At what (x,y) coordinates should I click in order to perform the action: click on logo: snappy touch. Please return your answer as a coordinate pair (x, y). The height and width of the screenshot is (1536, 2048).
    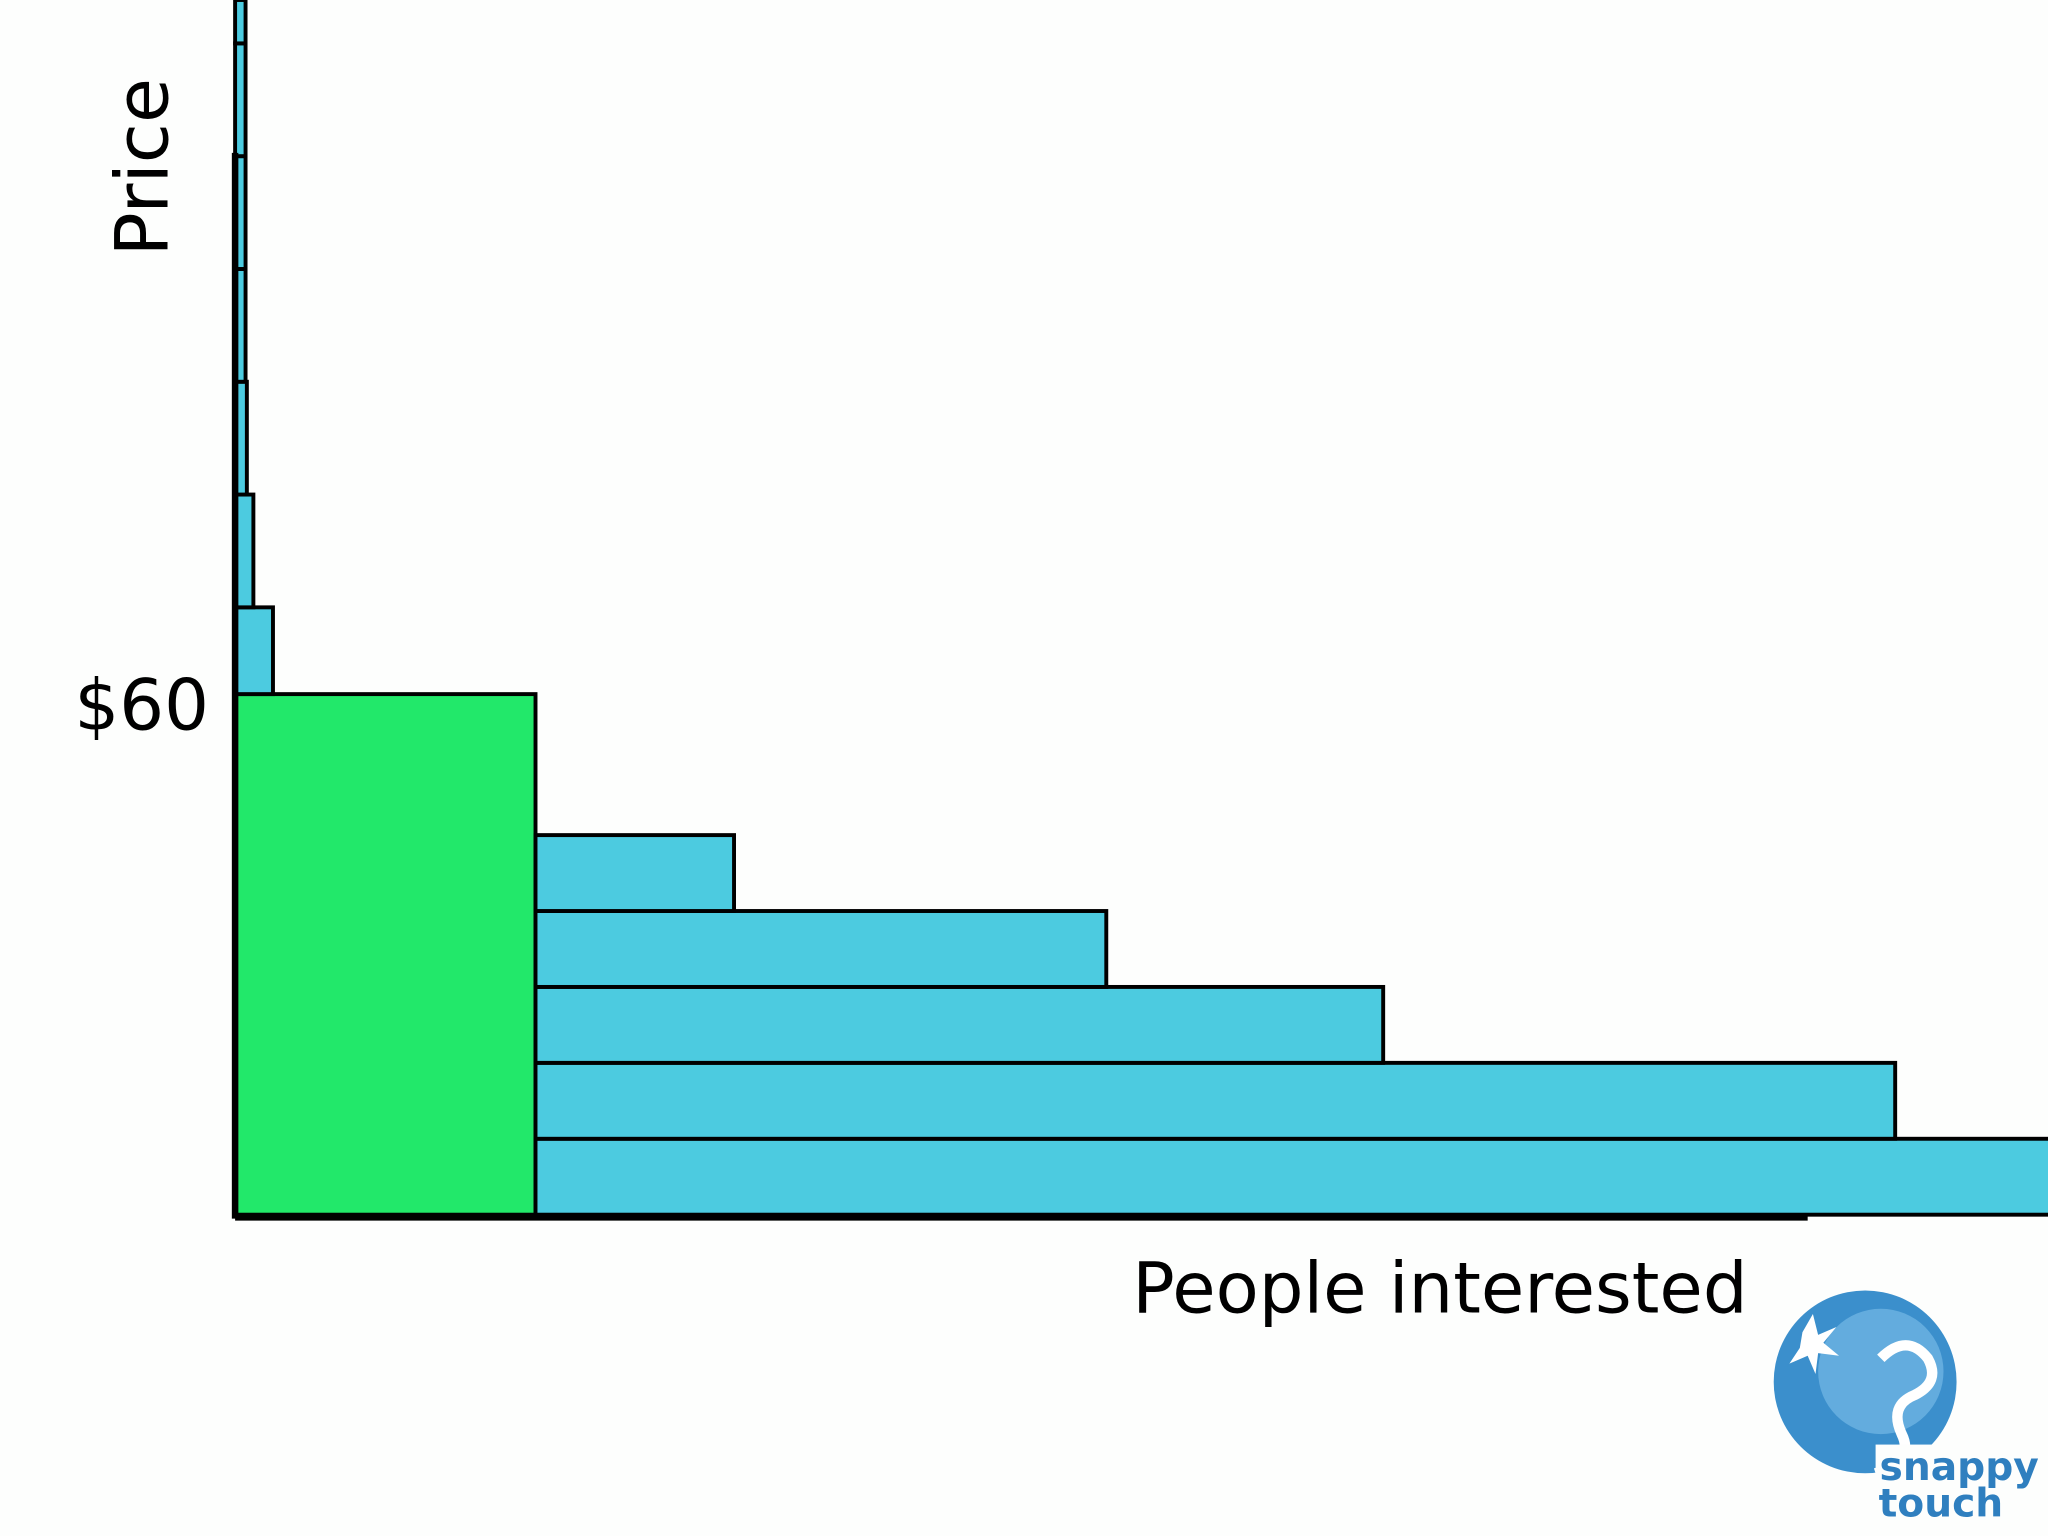
    Looking at the image, I should click on (1907, 1408).